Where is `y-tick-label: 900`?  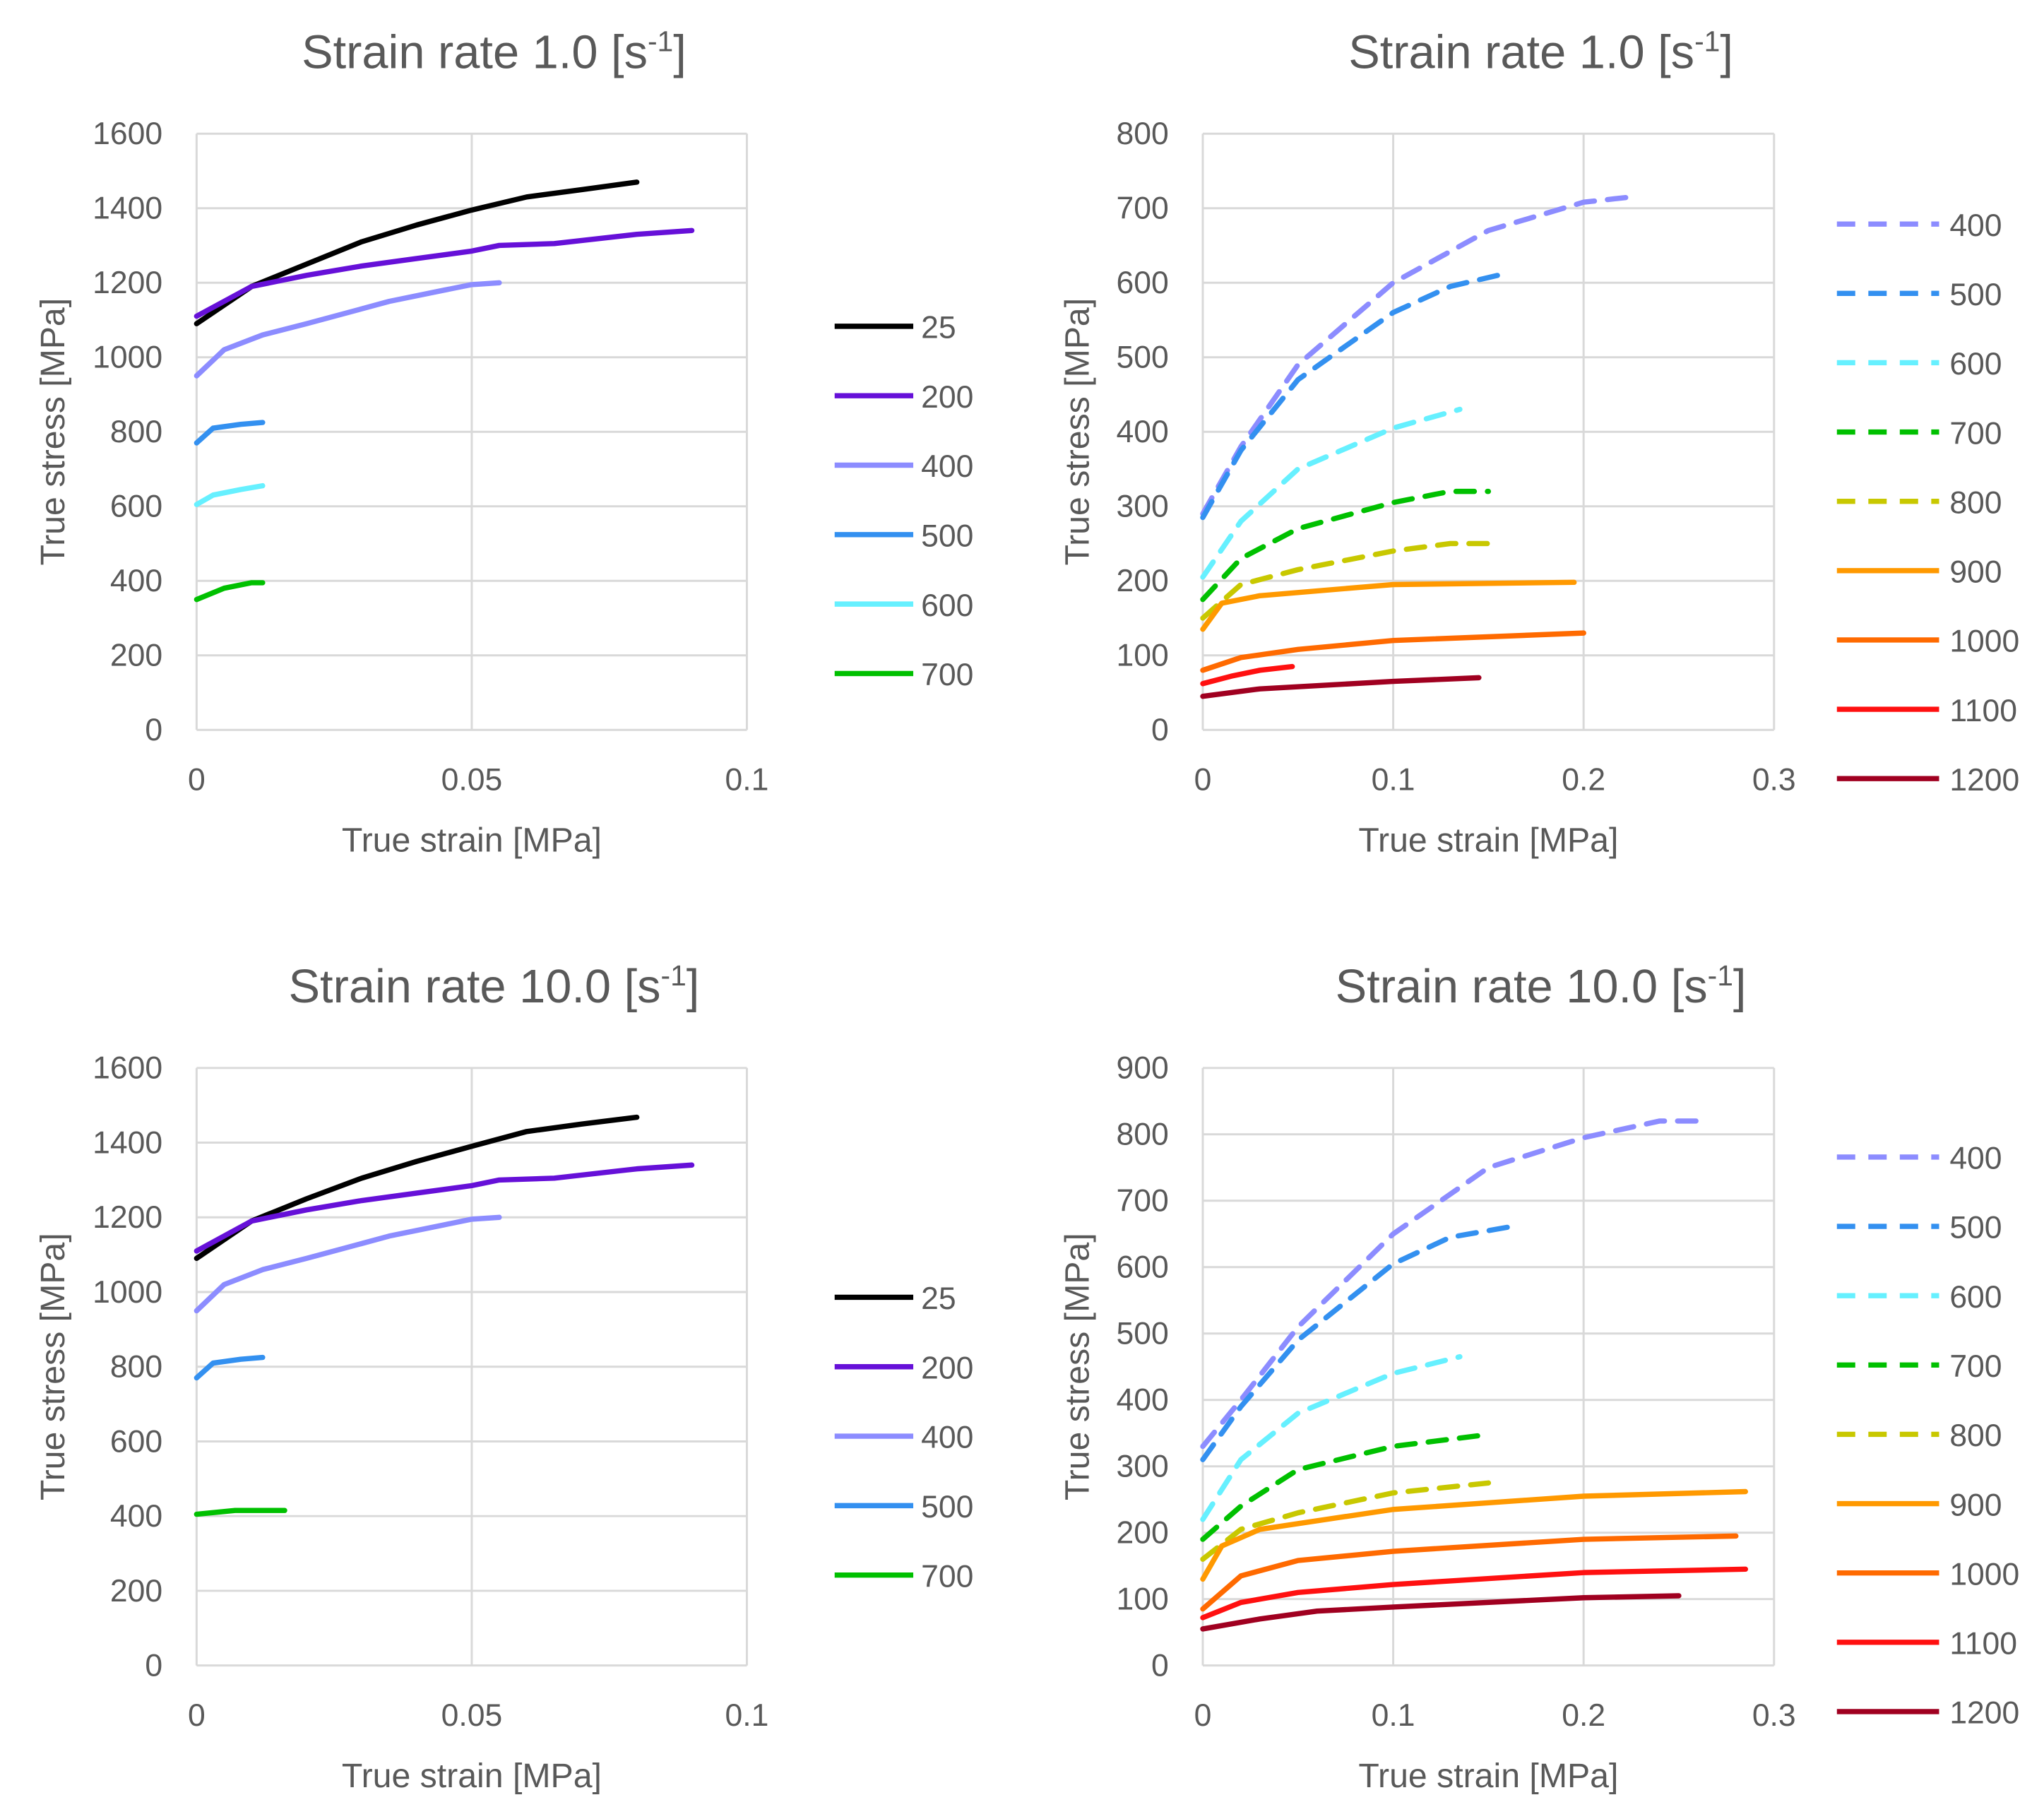 y-tick-label: 900 is located at coordinates (1143, 1068).